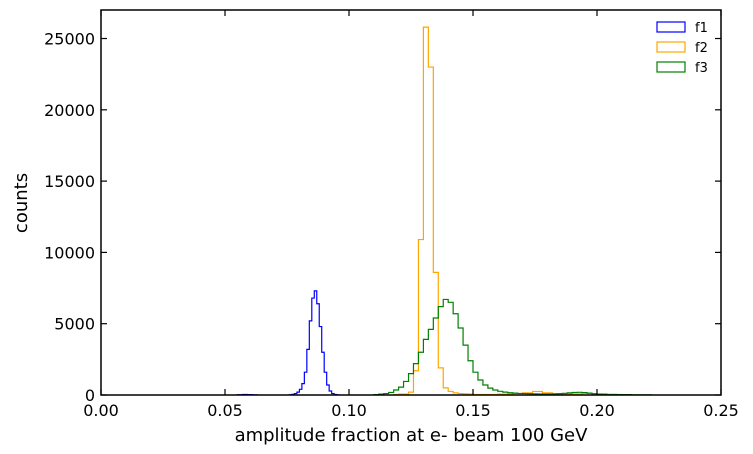 This screenshot has width=753, height=454. I want to click on y-tick-label: 20000, so click(69, 110).